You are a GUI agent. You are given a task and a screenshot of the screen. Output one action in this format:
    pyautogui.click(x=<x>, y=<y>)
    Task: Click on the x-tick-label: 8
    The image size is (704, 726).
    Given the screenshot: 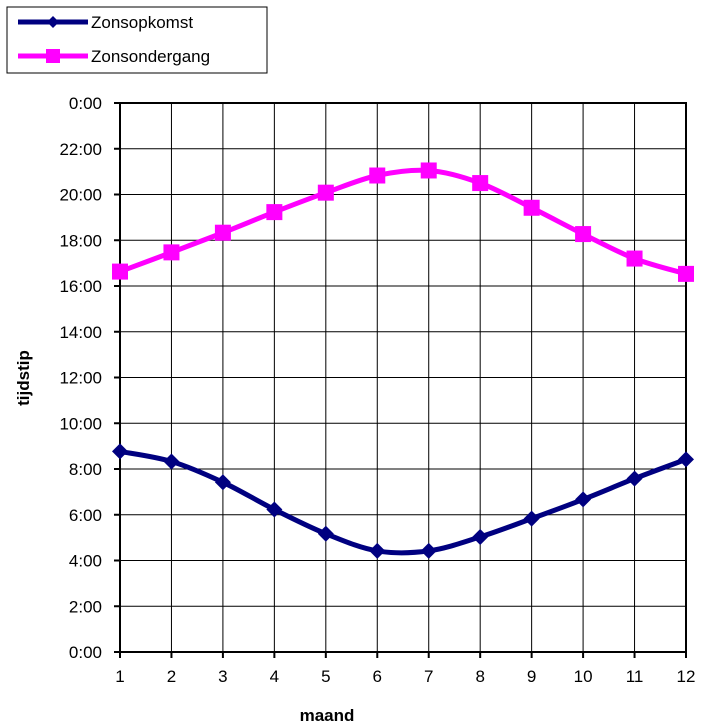 What is the action you would take?
    pyautogui.click(x=479, y=676)
    